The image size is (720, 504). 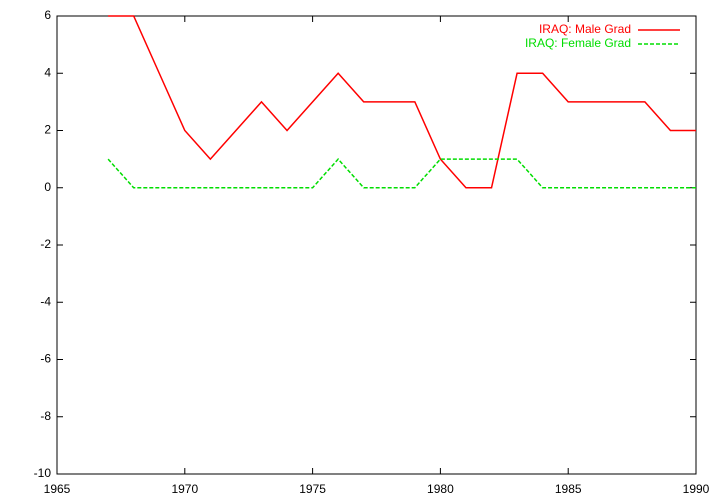 I want to click on y-tick-label: 0, so click(x=47, y=187).